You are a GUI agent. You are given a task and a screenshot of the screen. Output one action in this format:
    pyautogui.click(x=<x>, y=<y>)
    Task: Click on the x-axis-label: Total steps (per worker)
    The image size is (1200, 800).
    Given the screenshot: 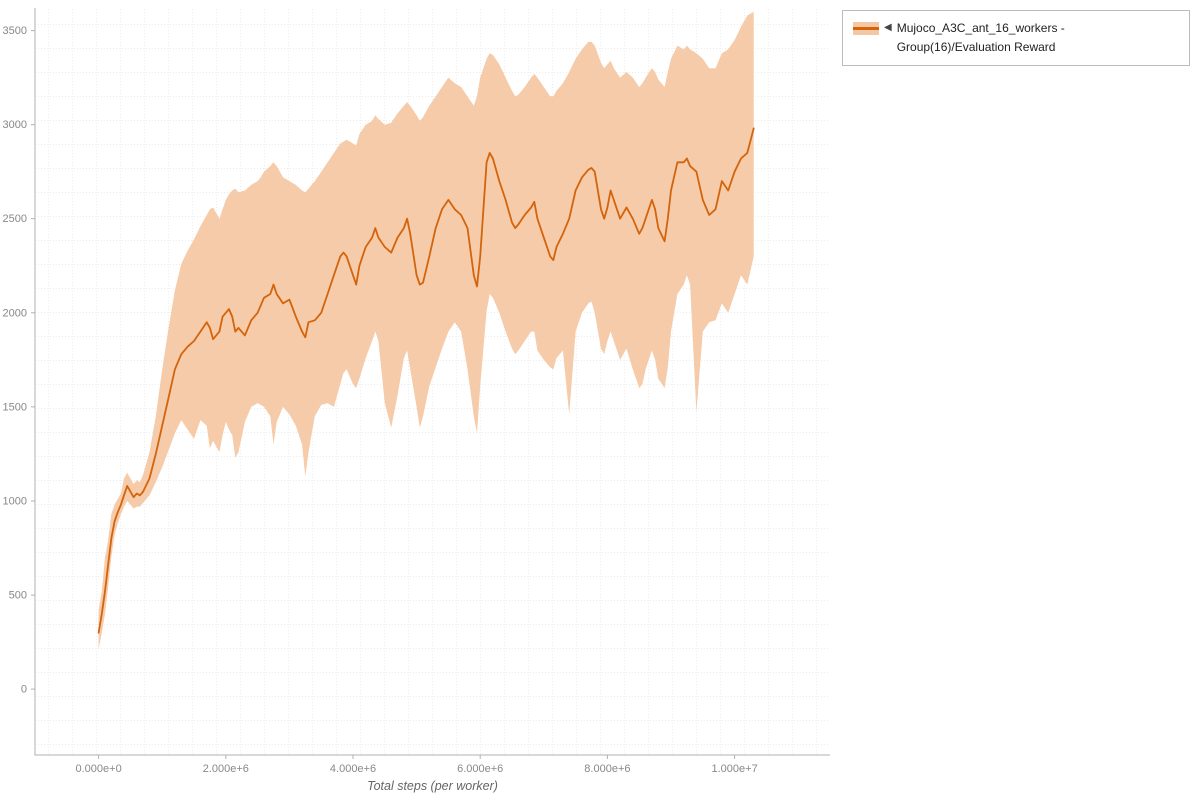 What is the action you would take?
    pyautogui.click(x=432, y=786)
    